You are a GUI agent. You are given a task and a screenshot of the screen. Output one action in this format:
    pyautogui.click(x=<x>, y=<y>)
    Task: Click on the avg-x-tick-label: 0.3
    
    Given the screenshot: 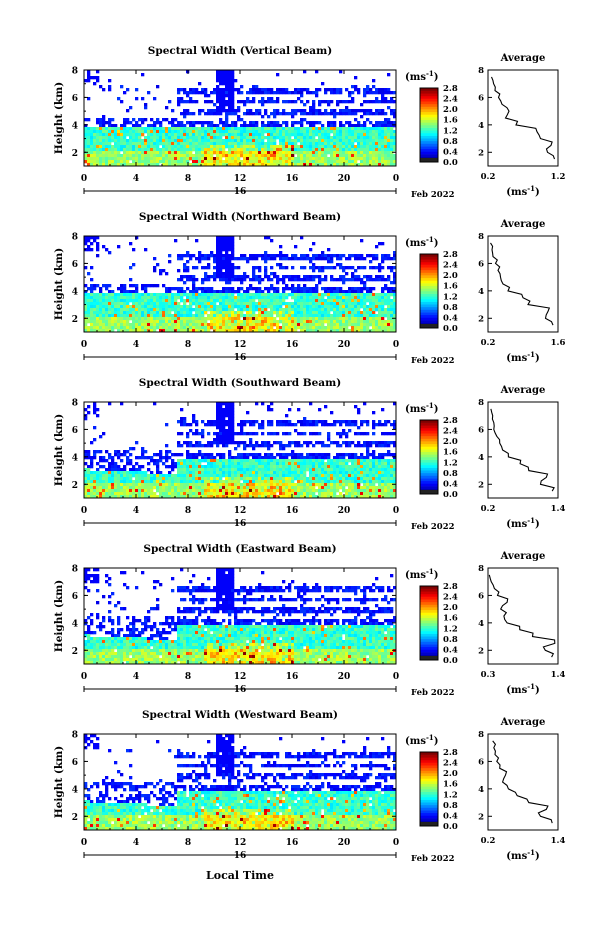 What is the action you would take?
    pyautogui.click(x=488, y=675)
    